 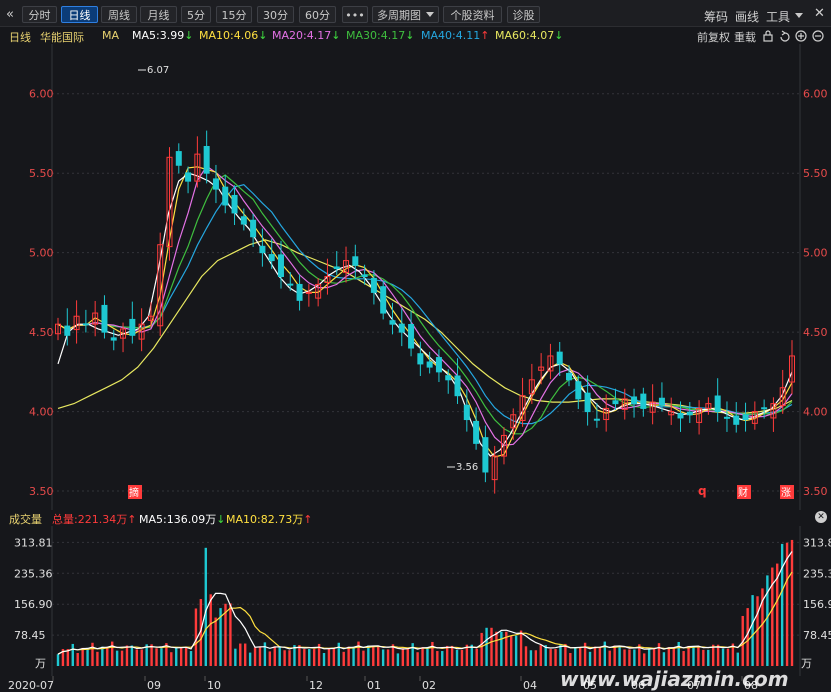 I want to click on price-tick-left: 6.00, so click(x=41, y=94).